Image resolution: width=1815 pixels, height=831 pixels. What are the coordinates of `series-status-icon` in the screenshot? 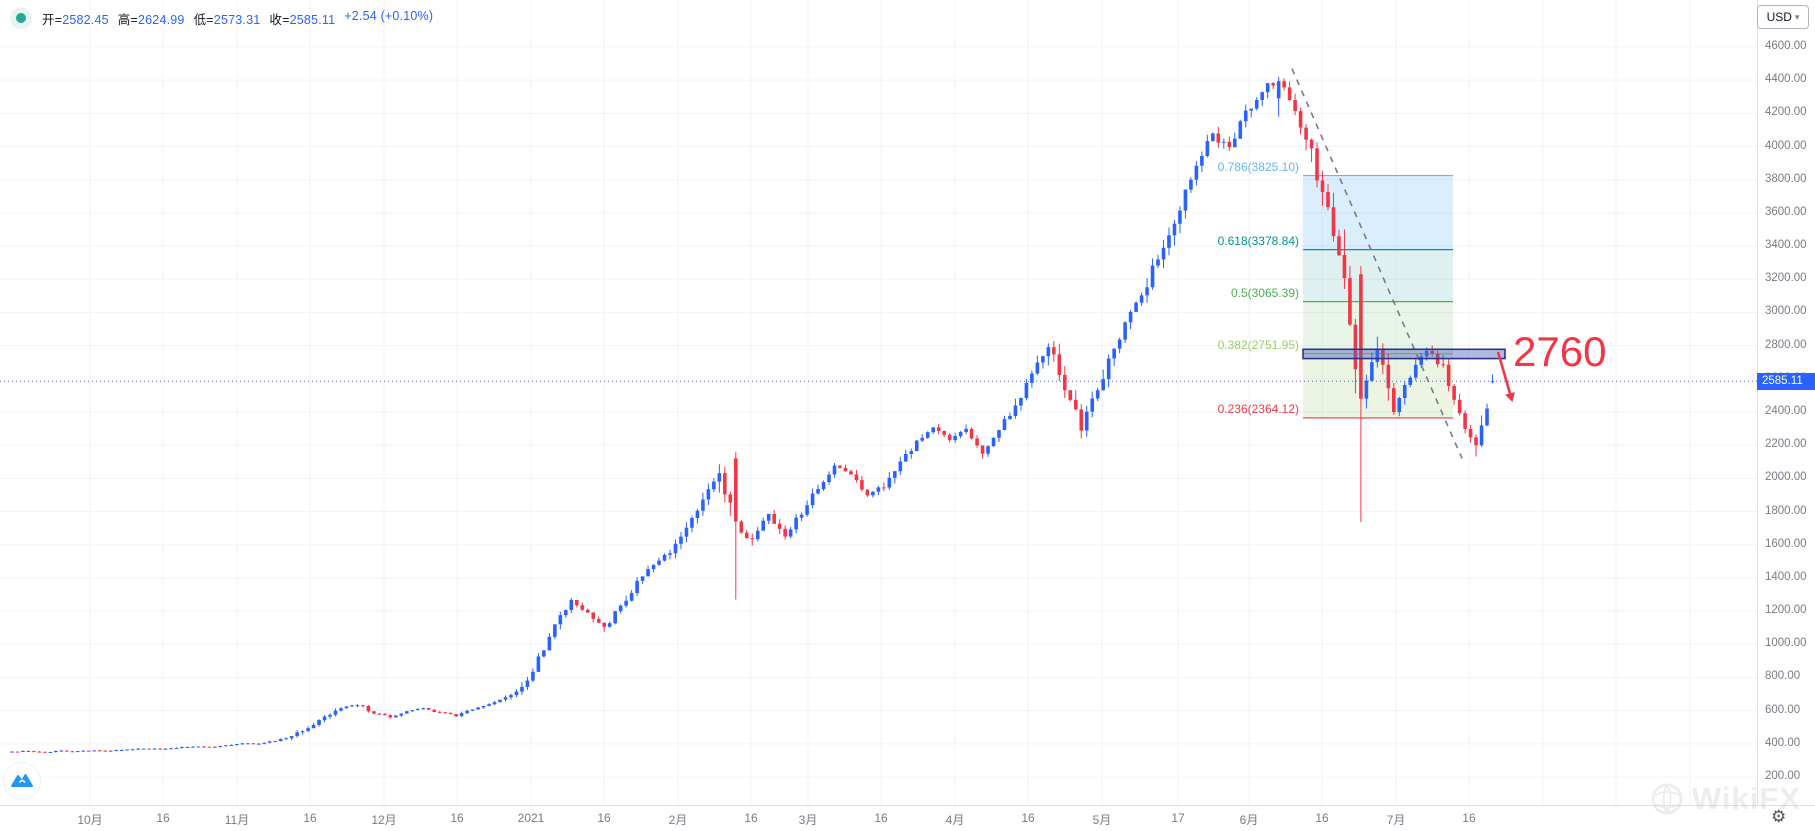 It's located at (21, 18).